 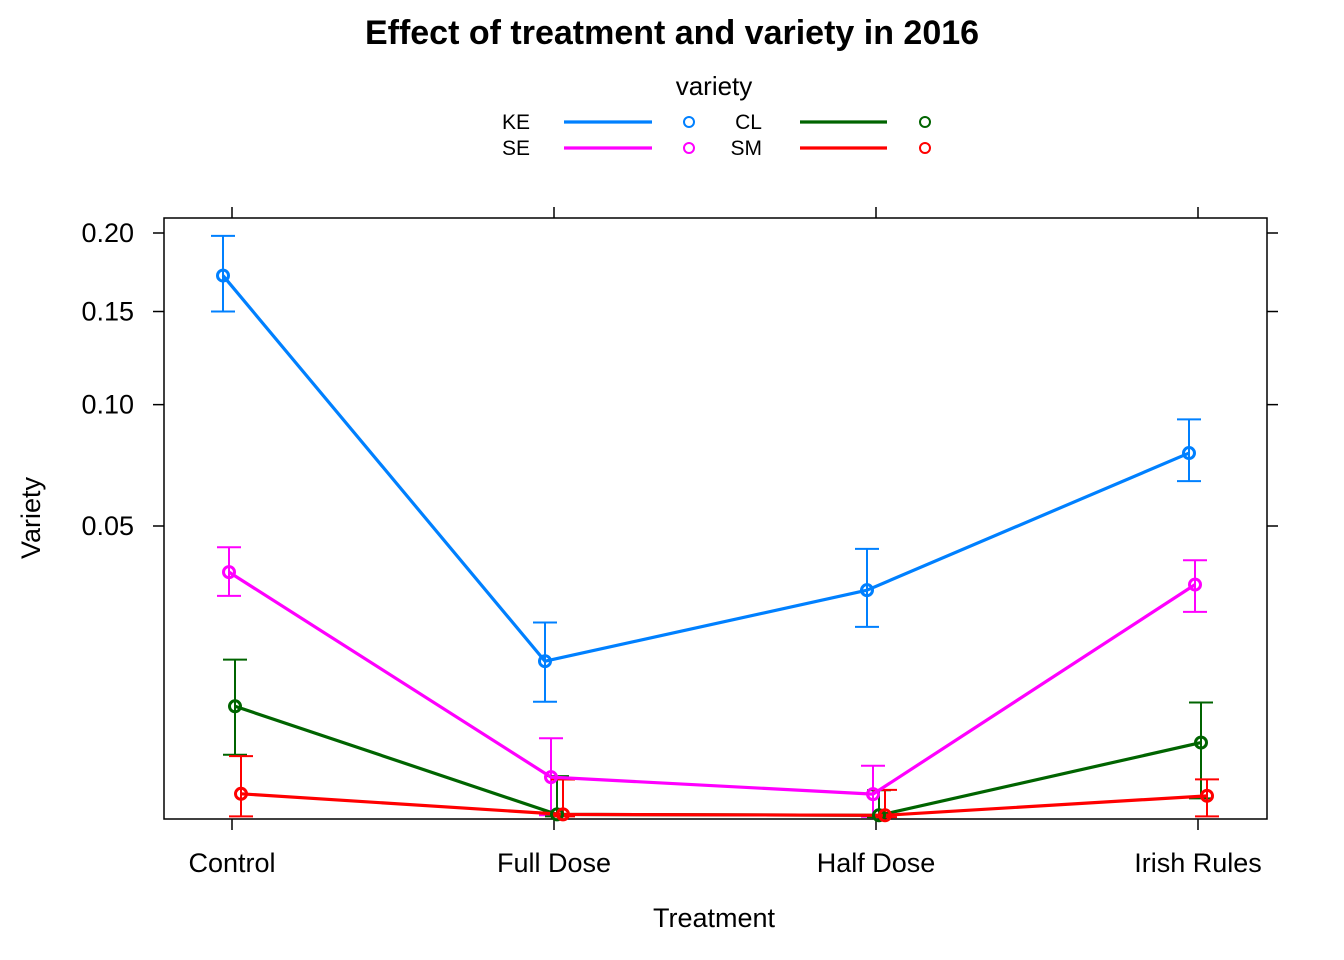 I want to click on legend-item-ke: KE, so click(x=598, y=122).